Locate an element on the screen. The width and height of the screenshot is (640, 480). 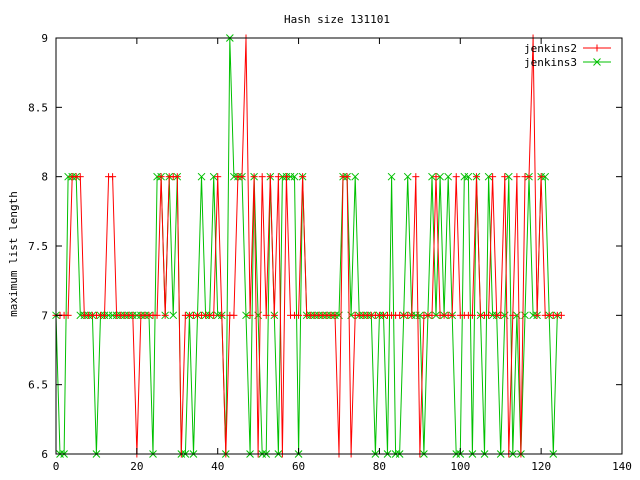
legend-marker-jenkins2 is located at coordinates (597, 48).